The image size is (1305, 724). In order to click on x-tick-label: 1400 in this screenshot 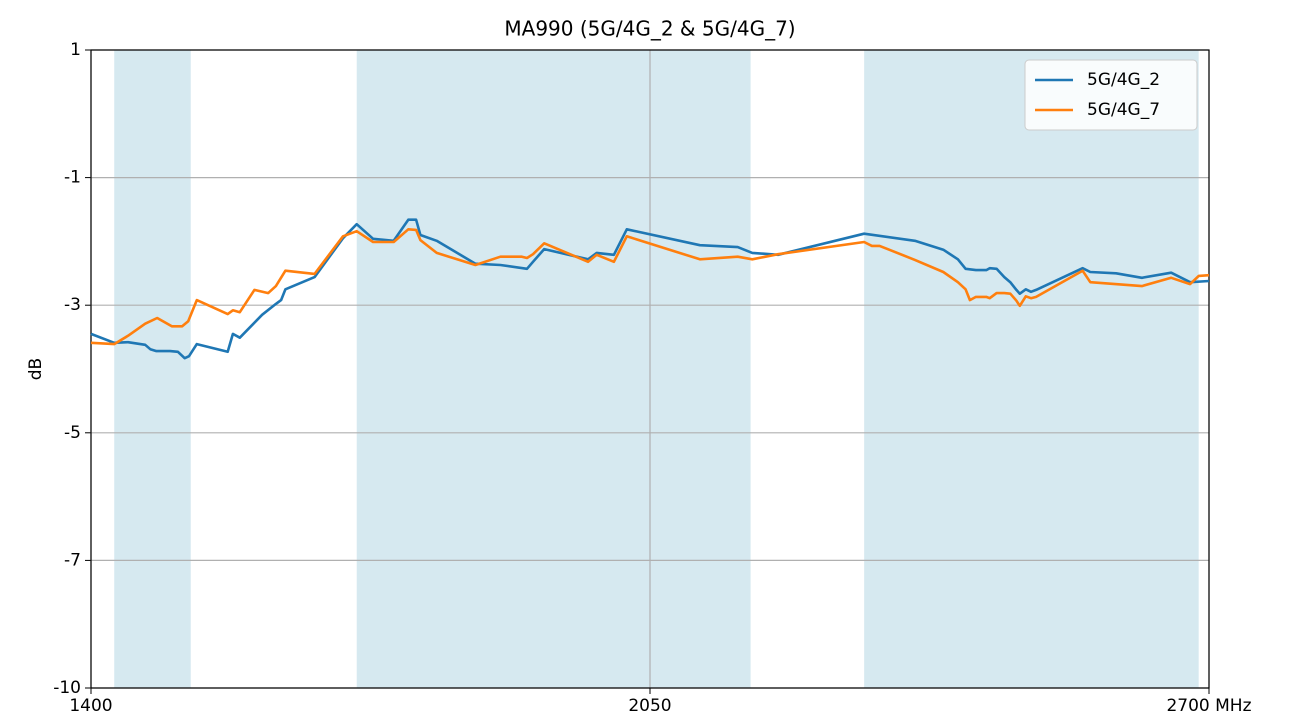, I will do `click(90, 706)`.